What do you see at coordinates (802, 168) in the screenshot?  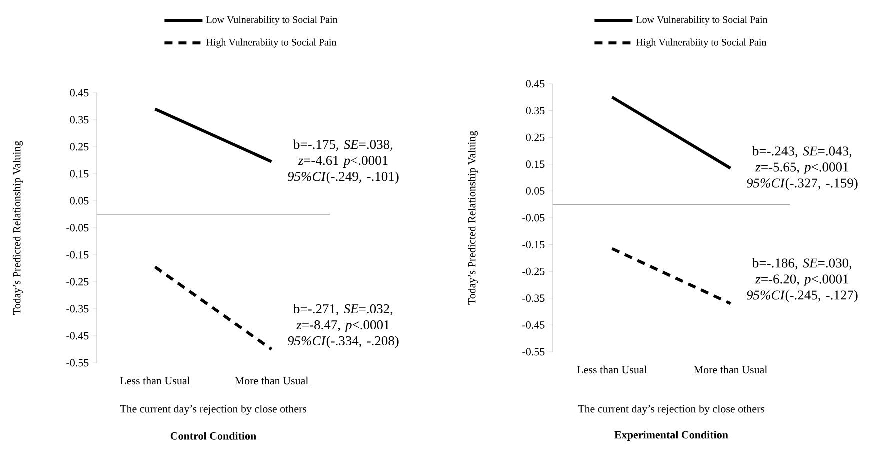 I see `text: b=-.243, SE=.043, z=-5.65, p<.0001 95%CI(-.327, -.159)` at bounding box center [802, 168].